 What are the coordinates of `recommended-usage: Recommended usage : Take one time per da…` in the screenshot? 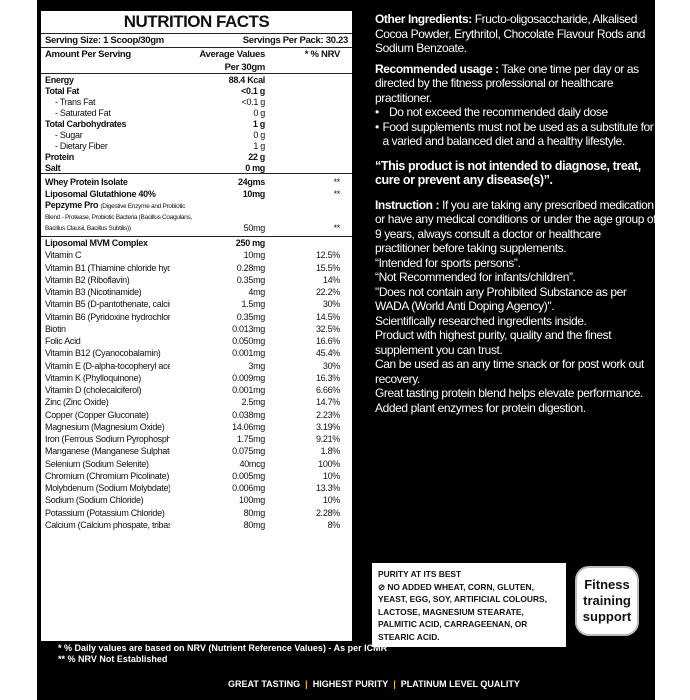 It's located at (516, 84).